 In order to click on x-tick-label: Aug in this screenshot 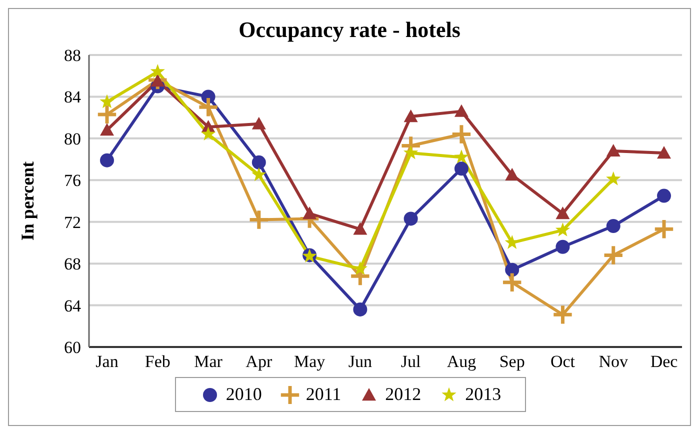, I will do `click(461, 362)`.